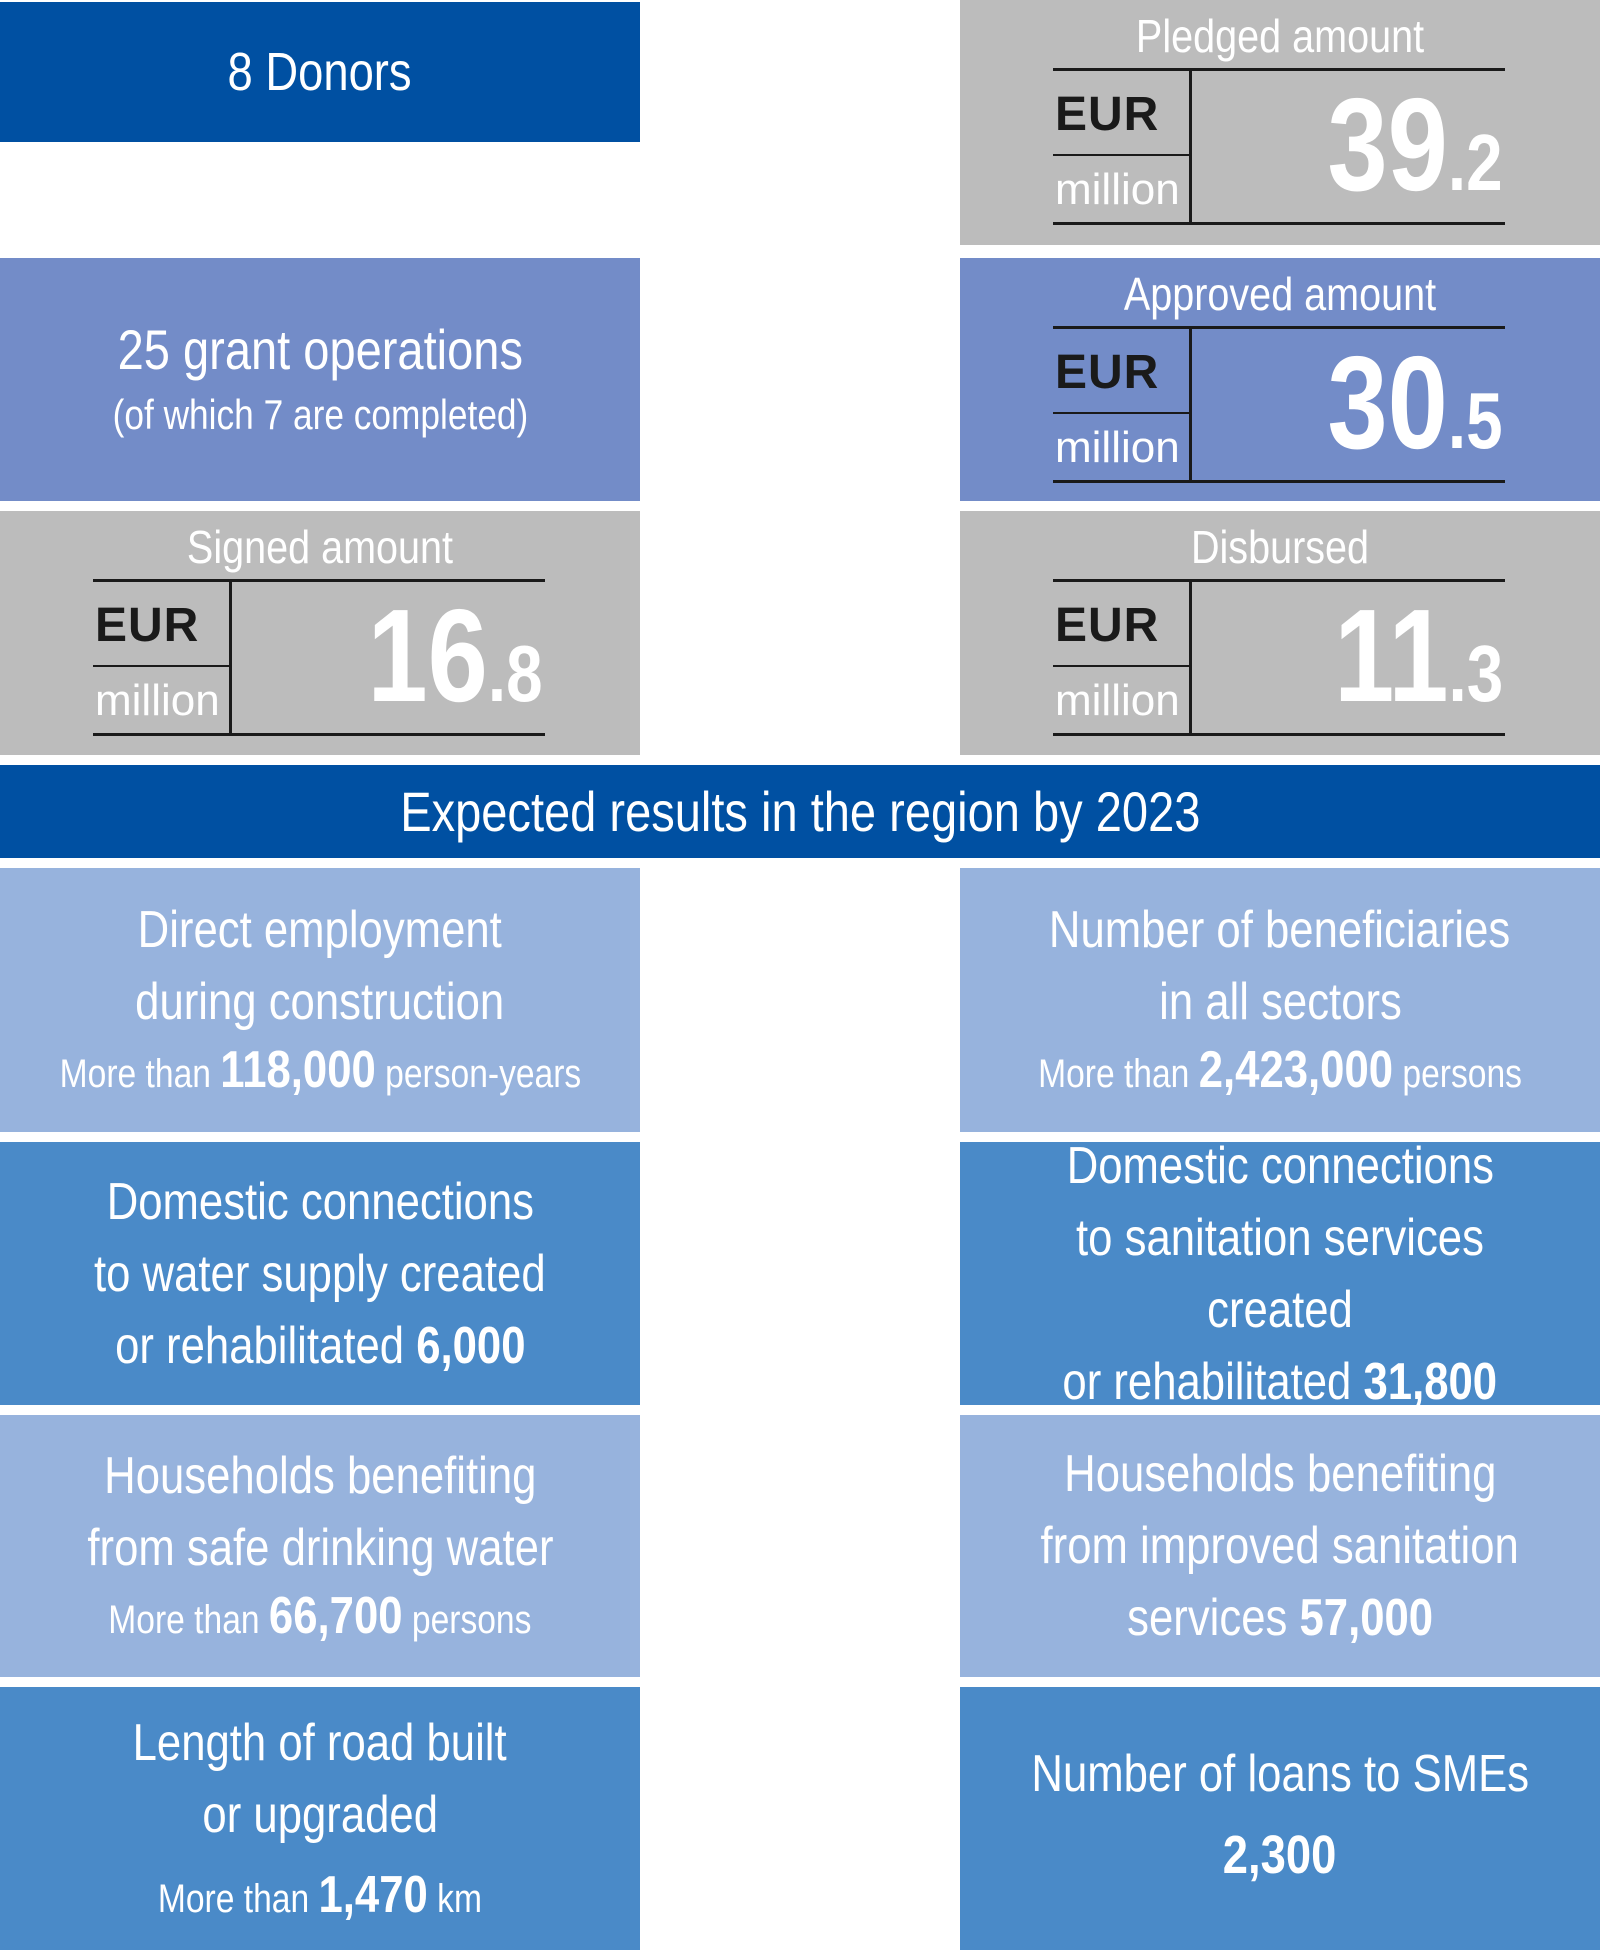 The image size is (1600, 1950). What do you see at coordinates (1279, 404) in the screenshot?
I see `approved-amount-table: EUR million 30.5` at bounding box center [1279, 404].